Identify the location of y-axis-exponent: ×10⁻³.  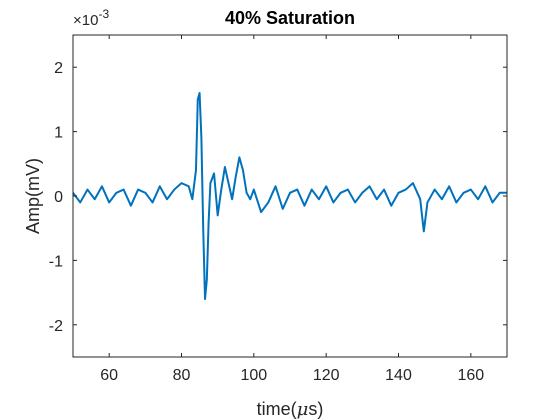
(91, 18).